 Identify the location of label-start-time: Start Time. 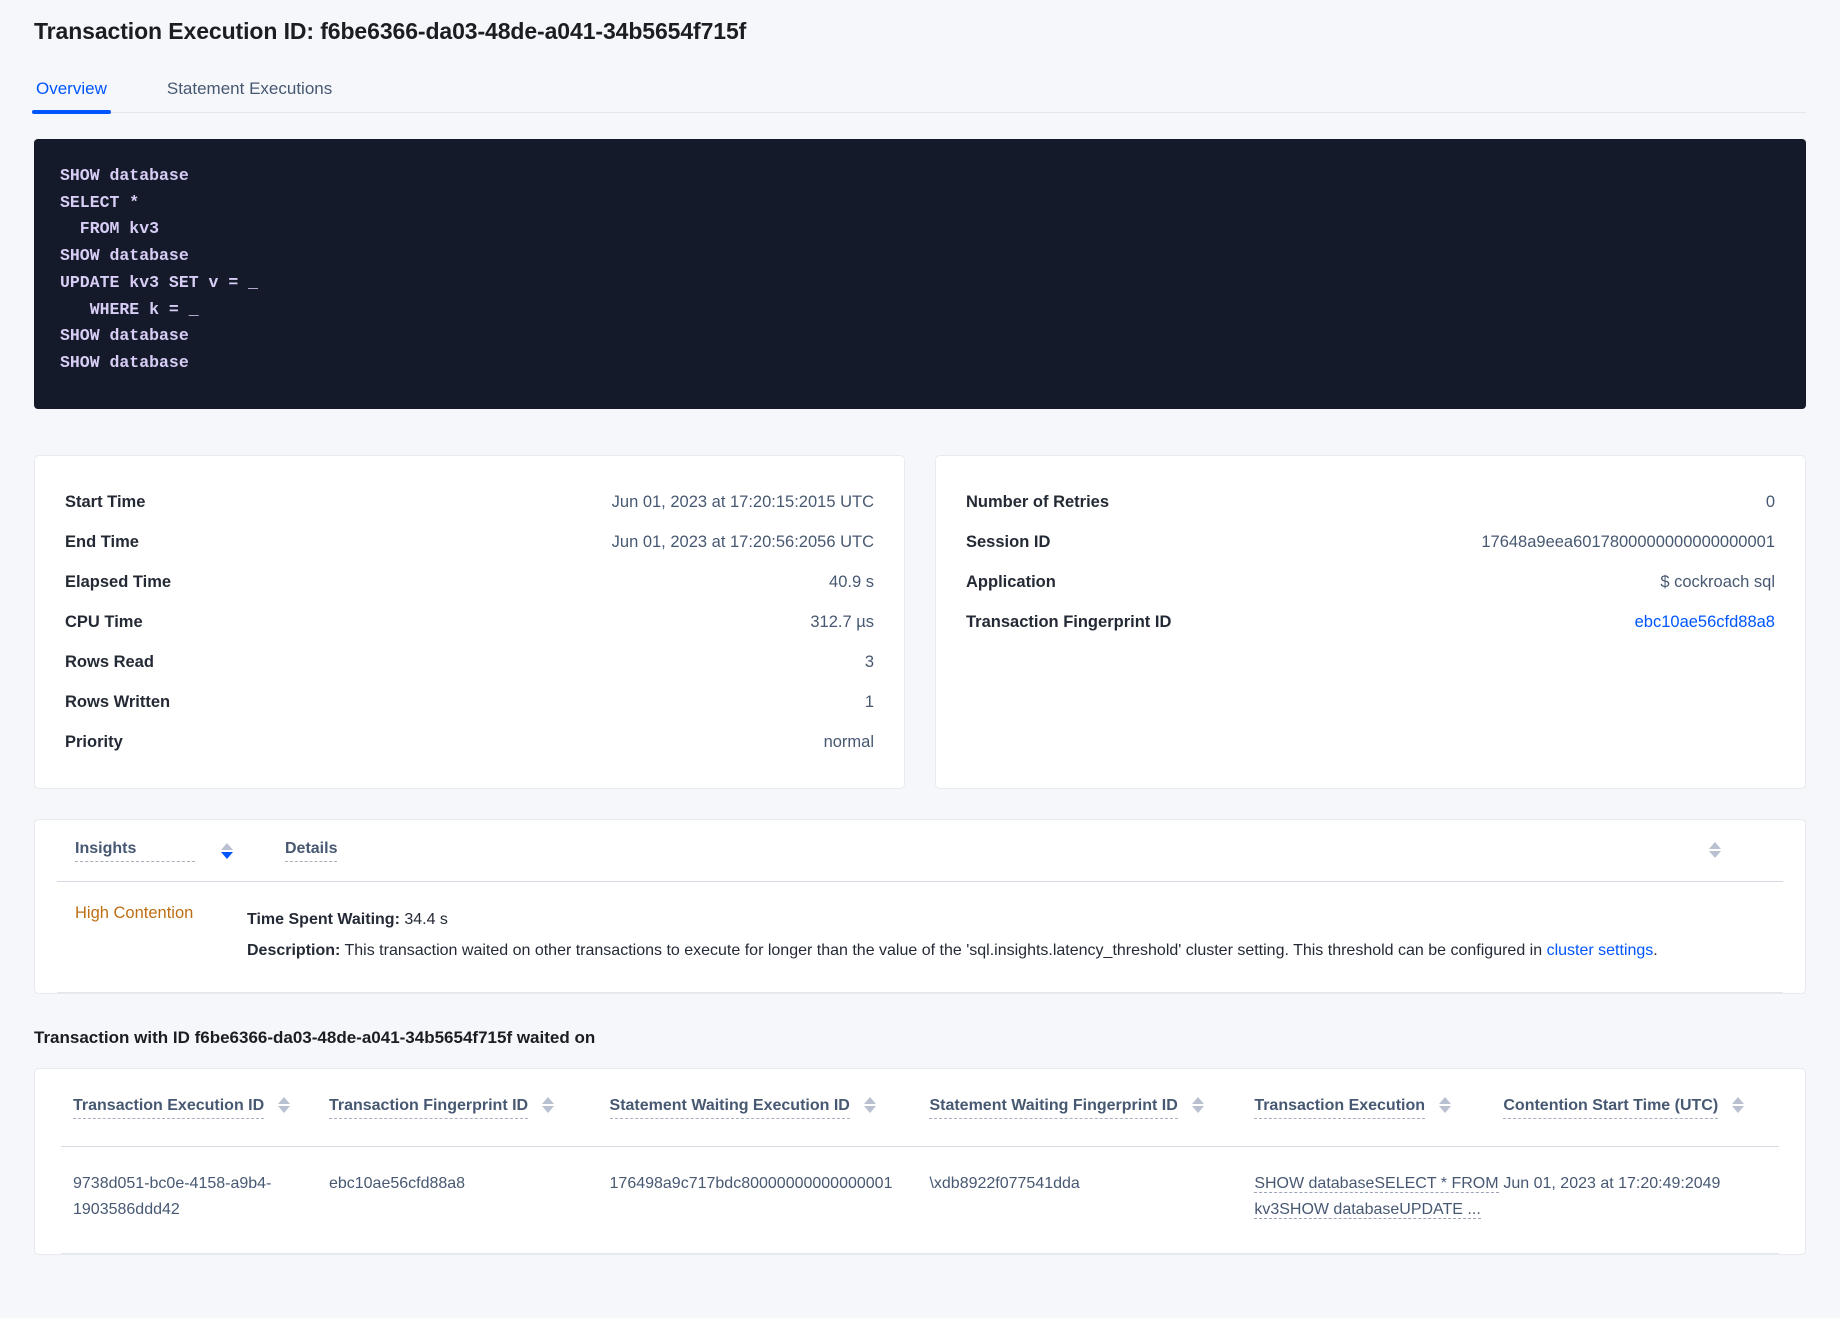
(105, 501).